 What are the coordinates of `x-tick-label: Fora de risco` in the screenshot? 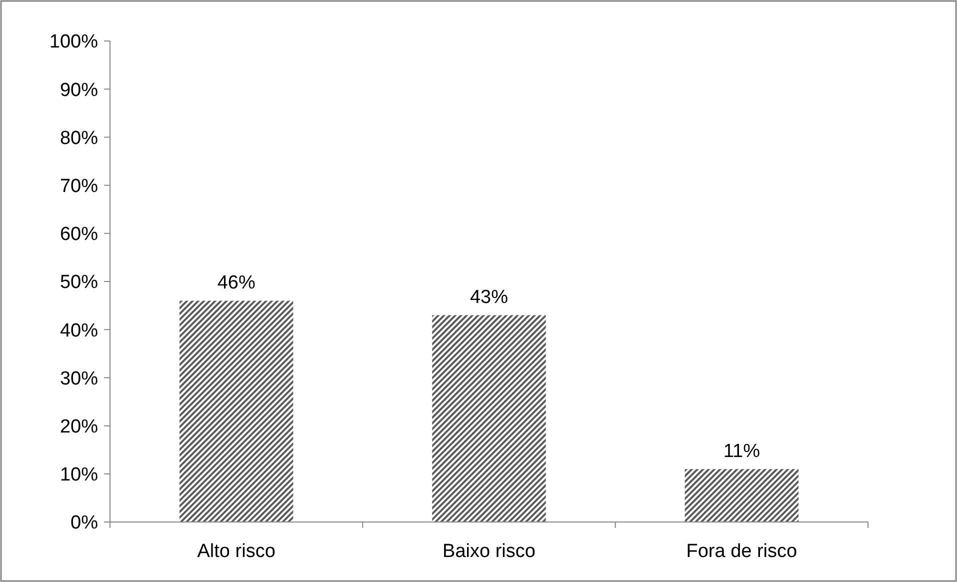 It's located at (742, 551).